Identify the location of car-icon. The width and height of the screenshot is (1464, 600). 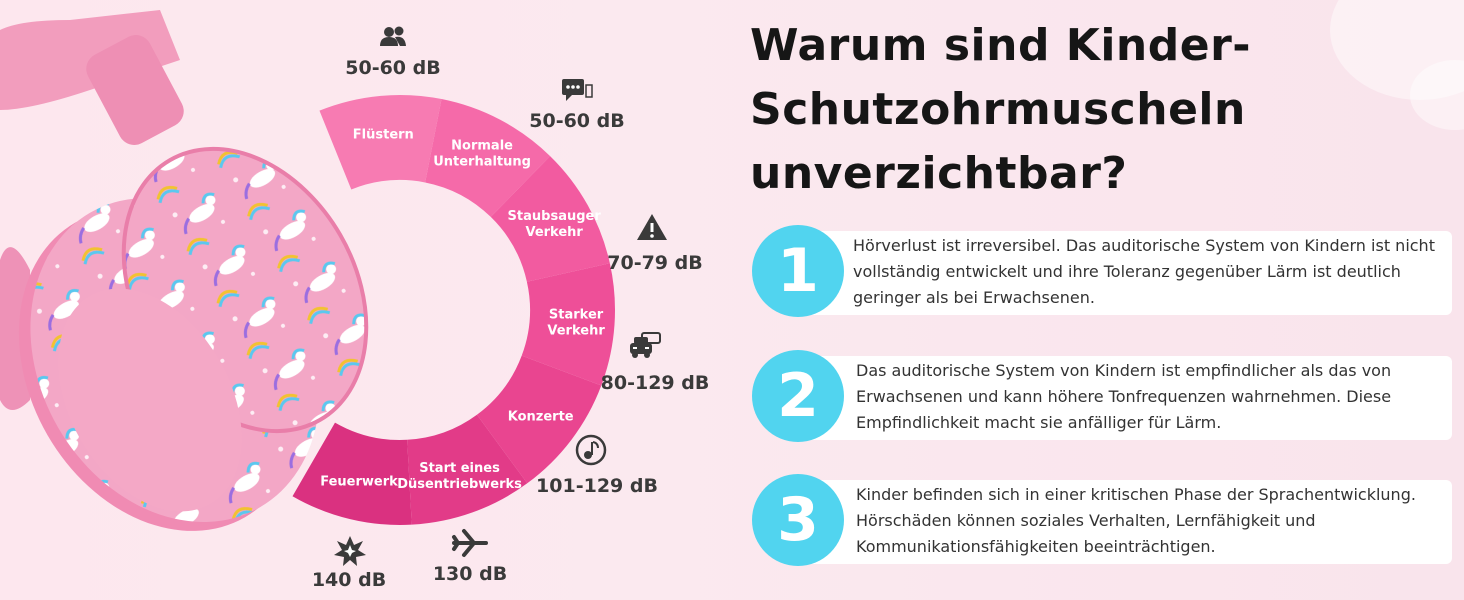
(645, 345).